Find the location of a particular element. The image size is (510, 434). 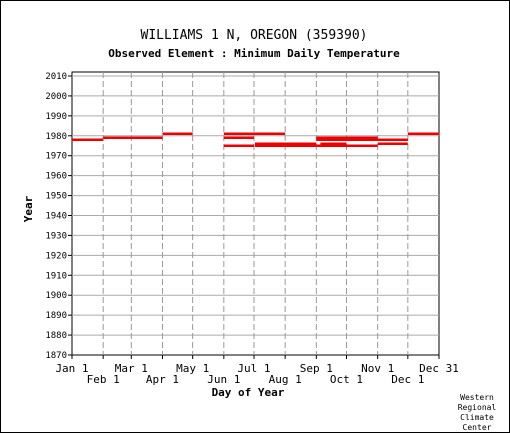

credit-line-4: Center is located at coordinates (477, 427).